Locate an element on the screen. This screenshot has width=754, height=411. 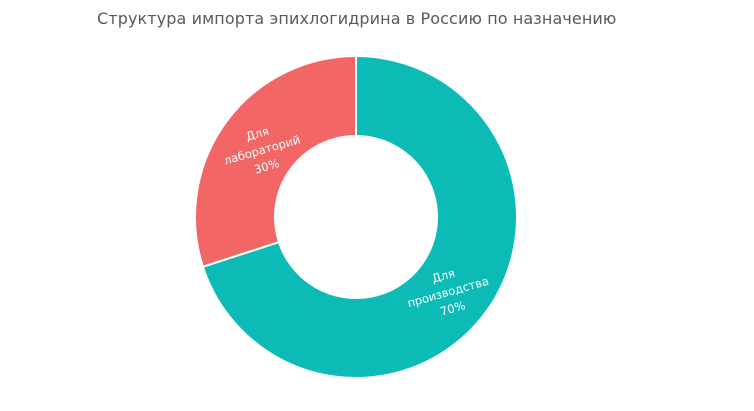
svg-text: 30% is located at coordinates (266, 166).